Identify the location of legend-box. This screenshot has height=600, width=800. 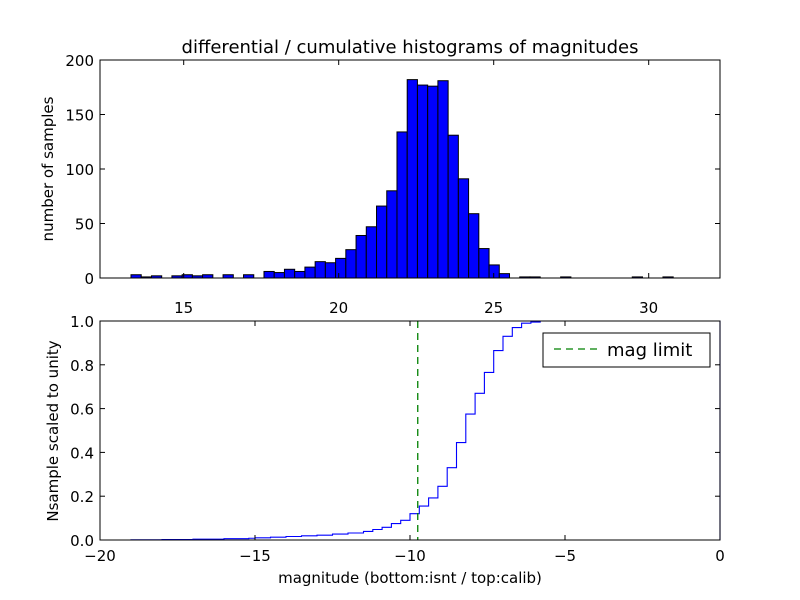
(626, 350).